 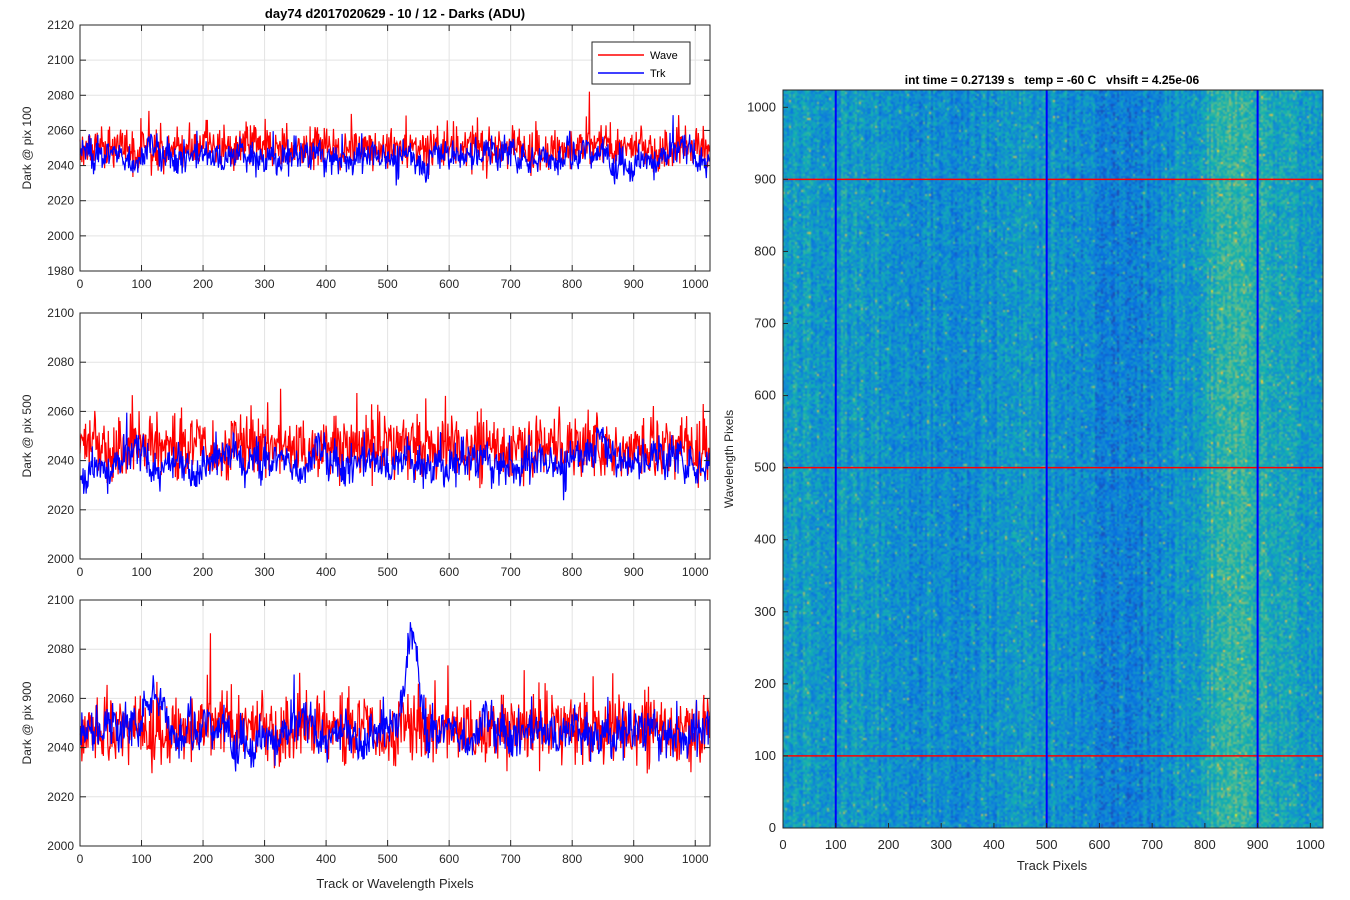 What do you see at coordinates (60, 271) in the screenshot?
I see `y-tick-label: 1980` at bounding box center [60, 271].